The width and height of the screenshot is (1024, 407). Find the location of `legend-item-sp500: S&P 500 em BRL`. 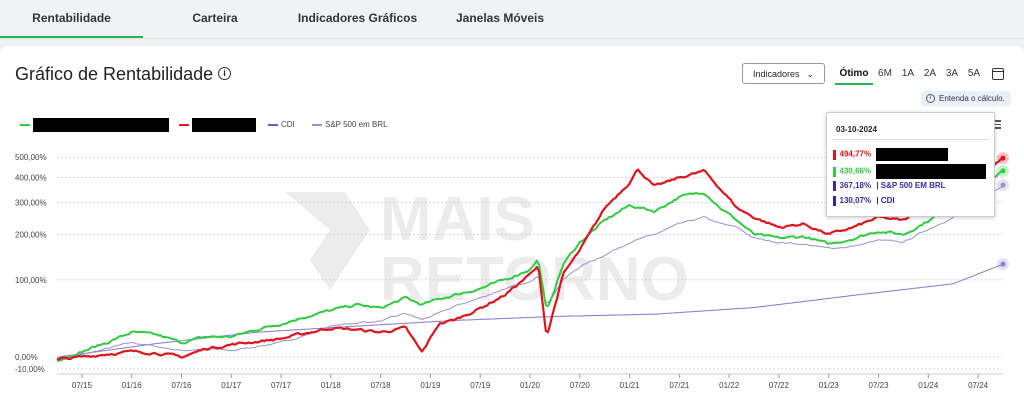

legend-item-sp500: S&P 500 em BRL is located at coordinates (350, 125).